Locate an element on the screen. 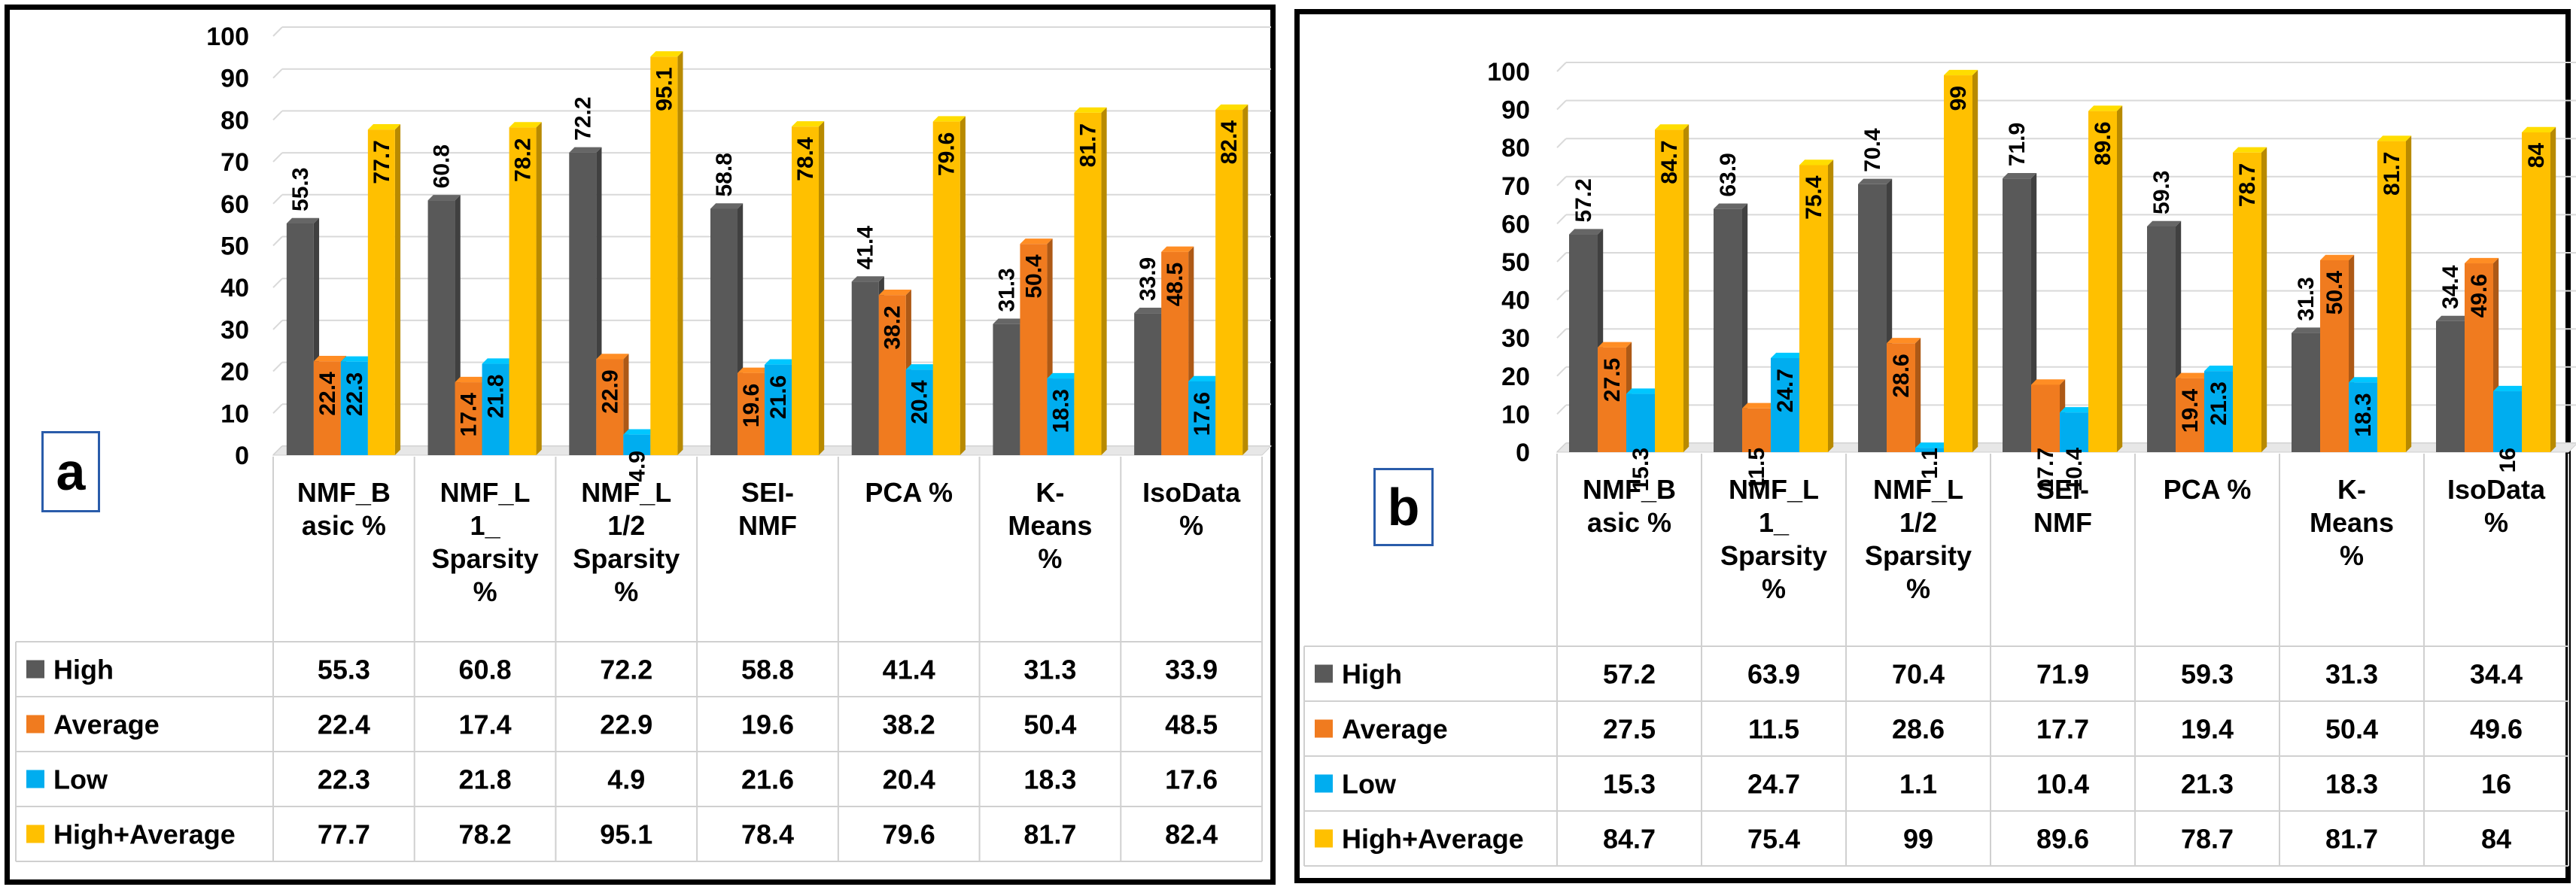 Image resolution: width=2576 pixels, height=893 pixels. bar-high-0-top is located at coordinates (303, 220).